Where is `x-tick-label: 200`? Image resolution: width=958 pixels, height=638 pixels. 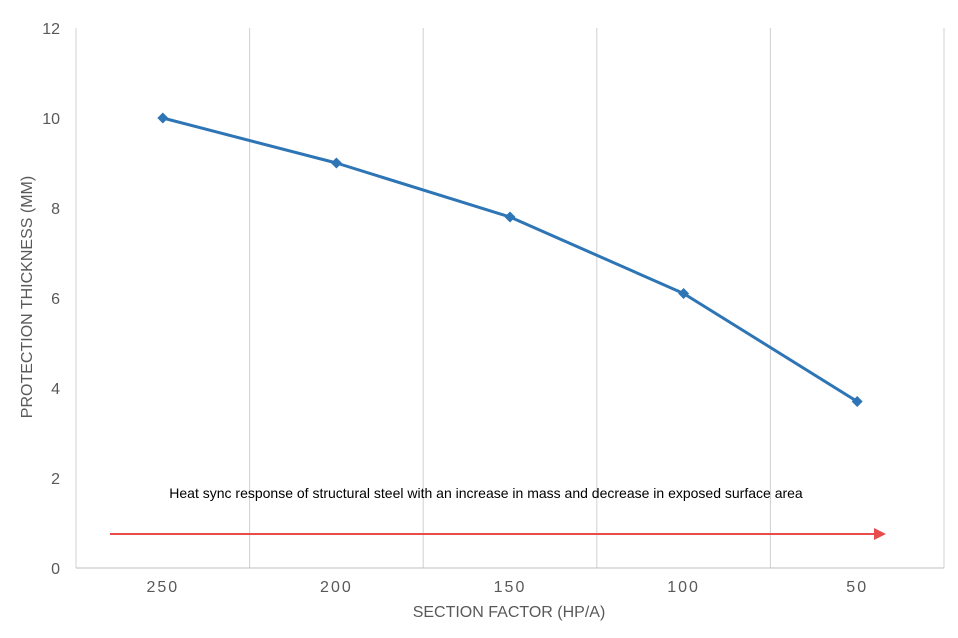 x-tick-label: 200 is located at coordinates (336, 587).